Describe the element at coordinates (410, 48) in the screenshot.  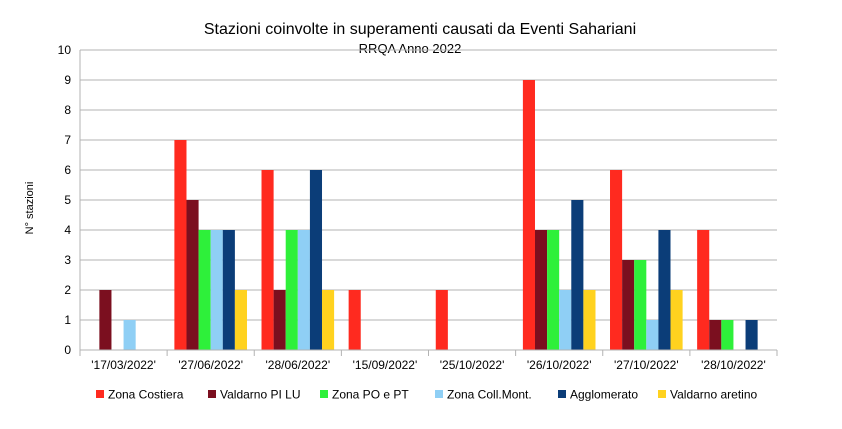
I see `chart-subtitle: RRQA Anno 2022` at that location.